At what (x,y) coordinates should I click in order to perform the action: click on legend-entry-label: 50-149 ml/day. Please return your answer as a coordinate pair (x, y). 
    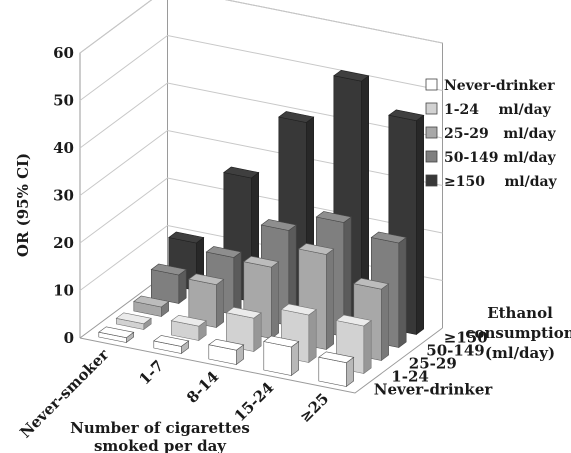
    Looking at the image, I should click on (500, 158).